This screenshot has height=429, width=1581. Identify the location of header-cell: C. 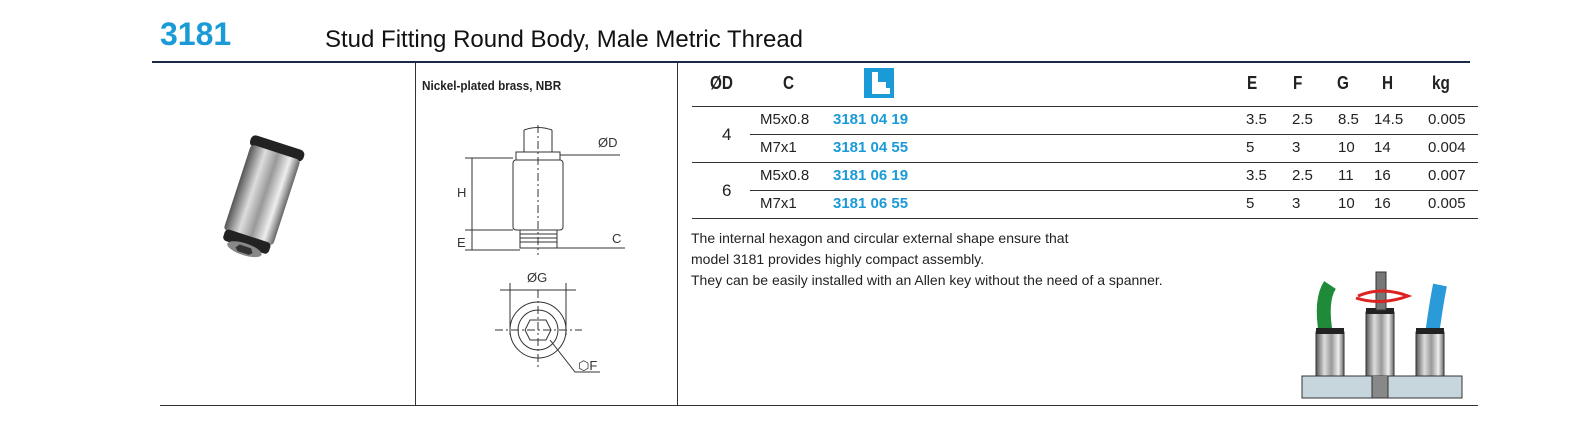
(789, 83).